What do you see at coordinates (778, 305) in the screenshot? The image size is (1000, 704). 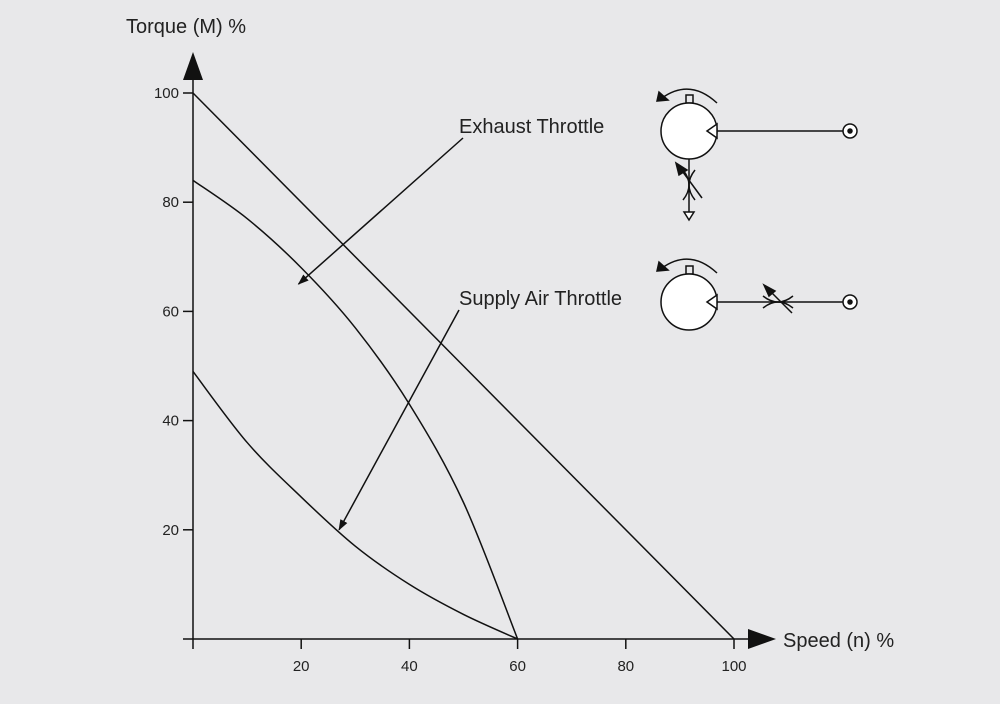 I see `throttle-bottom-arc` at bounding box center [778, 305].